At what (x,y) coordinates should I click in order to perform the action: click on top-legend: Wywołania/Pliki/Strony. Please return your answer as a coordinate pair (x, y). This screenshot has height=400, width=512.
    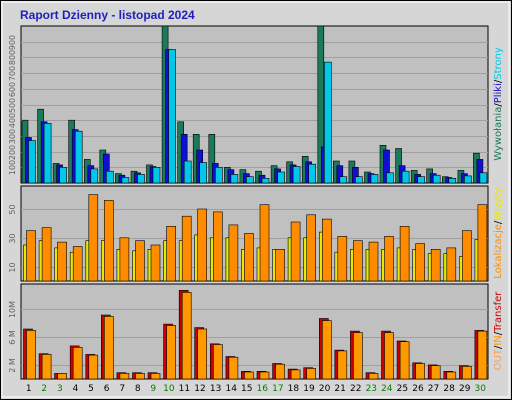
    Looking at the image, I should click on (498, 104).